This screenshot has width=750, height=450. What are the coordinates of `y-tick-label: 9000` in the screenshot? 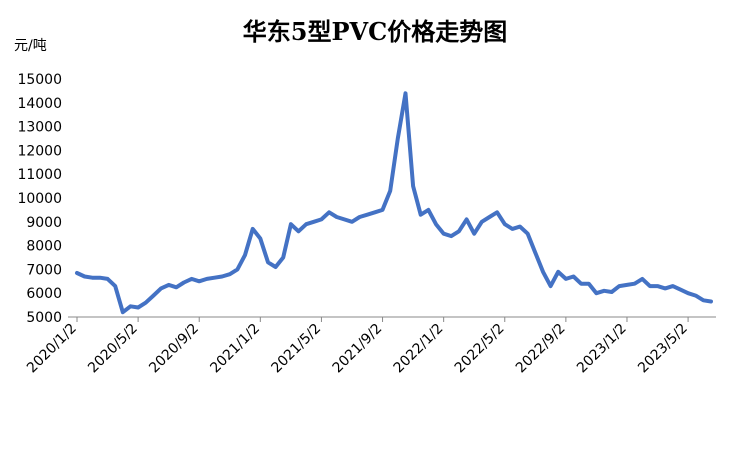 It's located at (44, 223).